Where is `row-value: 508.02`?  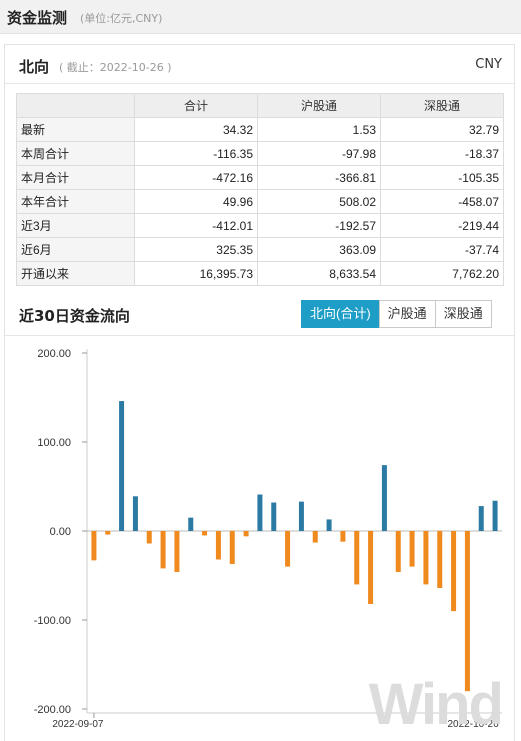 row-value: 508.02 is located at coordinates (319, 201).